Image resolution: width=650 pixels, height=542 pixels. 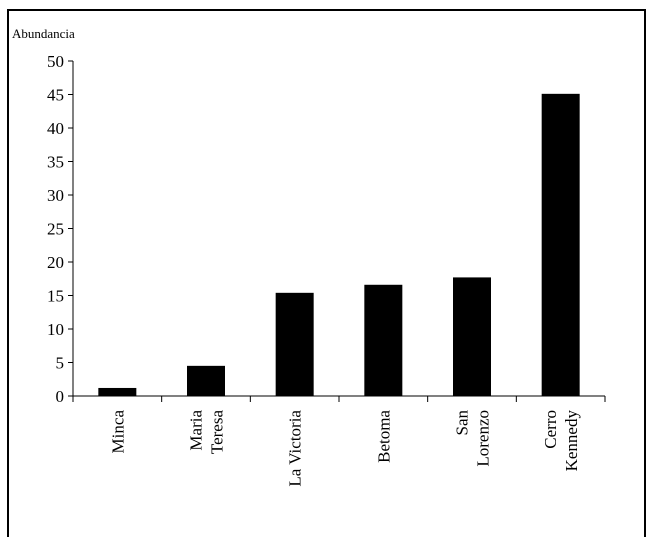 I want to click on x-tick-label: Kennedy, so click(x=571, y=441).